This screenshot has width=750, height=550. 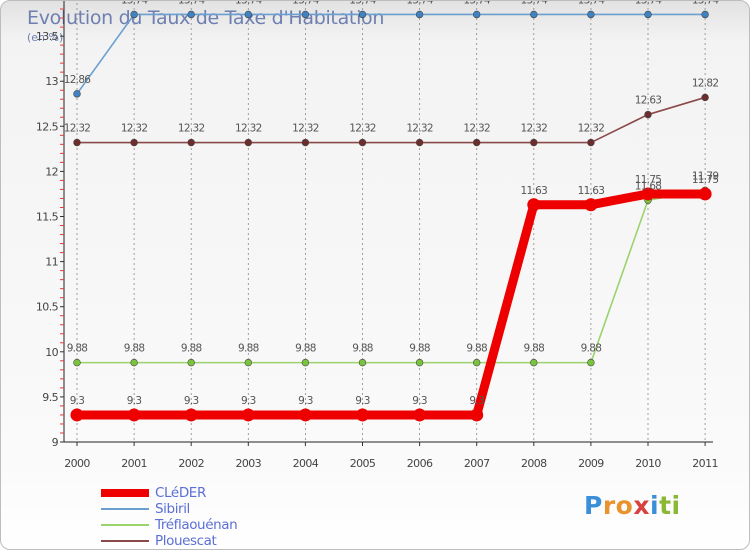 What do you see at coordinates (55, 442) in the screenshot?
I see `y-tick-label: 9` at bounding box center [55, 442].